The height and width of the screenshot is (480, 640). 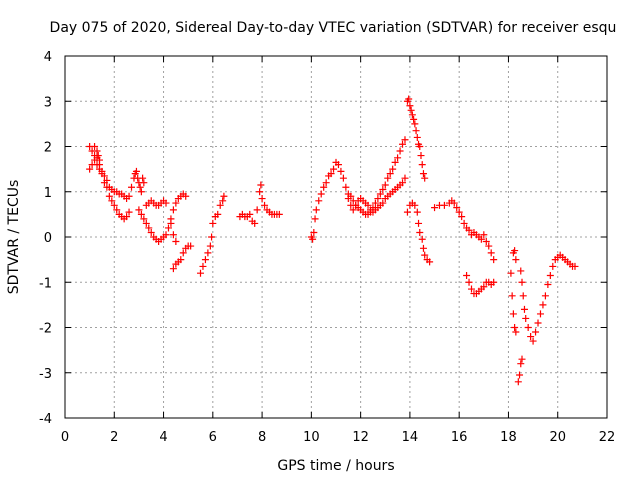 What do you see at coordinates (45, 238) in the screenshot?
I see `y-tick-labels: -4 -3 -2 -1 0 1 2 3 4` at bounding box center [45, 238].